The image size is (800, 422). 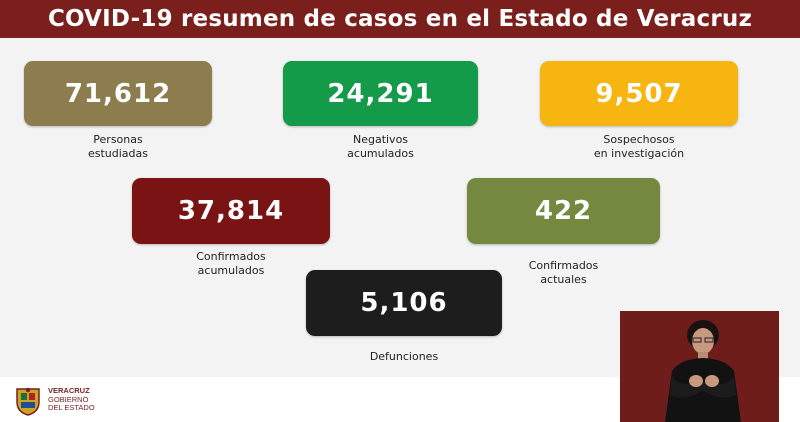 I want to click on confirmados-acumulados-label-line1: Confirmados, so click(x=231, y=256).